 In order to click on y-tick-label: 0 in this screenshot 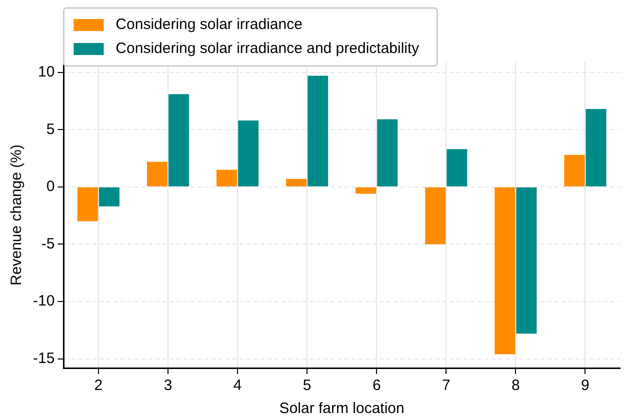, I will do `click(50, 187)`.